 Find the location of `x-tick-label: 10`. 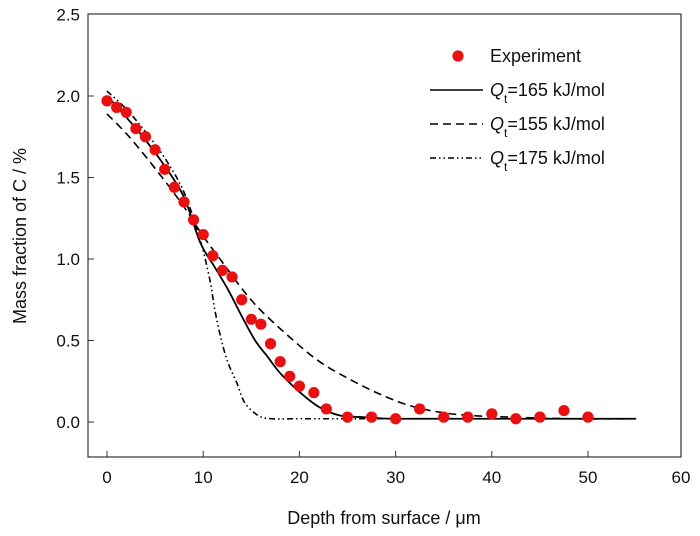

x-tick-label: 10 is located at coordinates (203, 477).